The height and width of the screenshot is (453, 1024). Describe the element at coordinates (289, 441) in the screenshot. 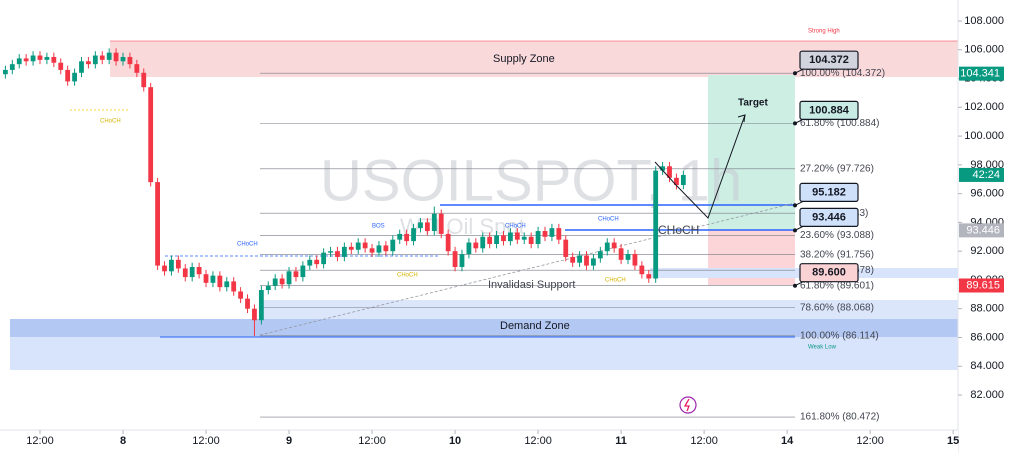

I see `x-tick-label: 9` at that location.